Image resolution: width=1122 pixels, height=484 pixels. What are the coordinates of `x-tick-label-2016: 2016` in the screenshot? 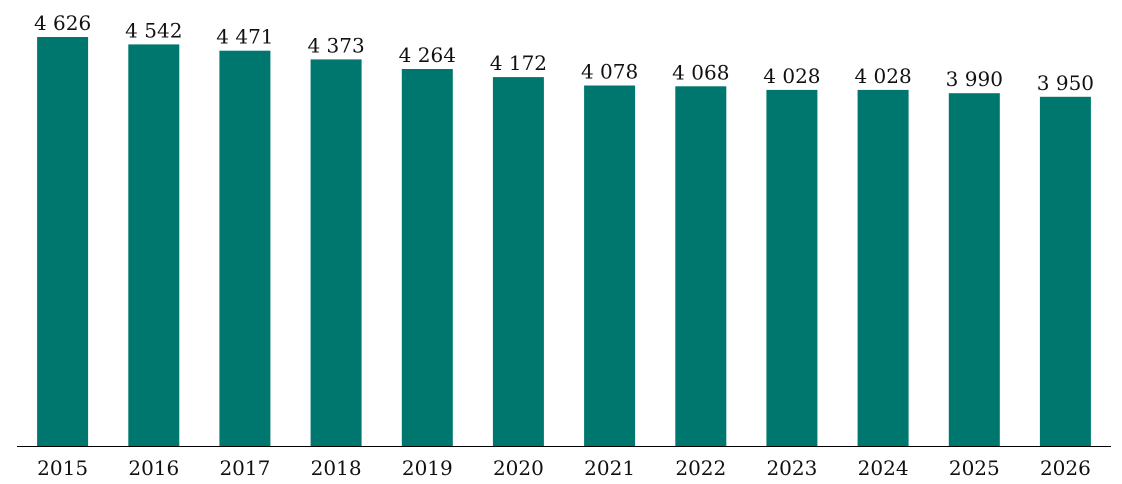 It's located at (153, 468).